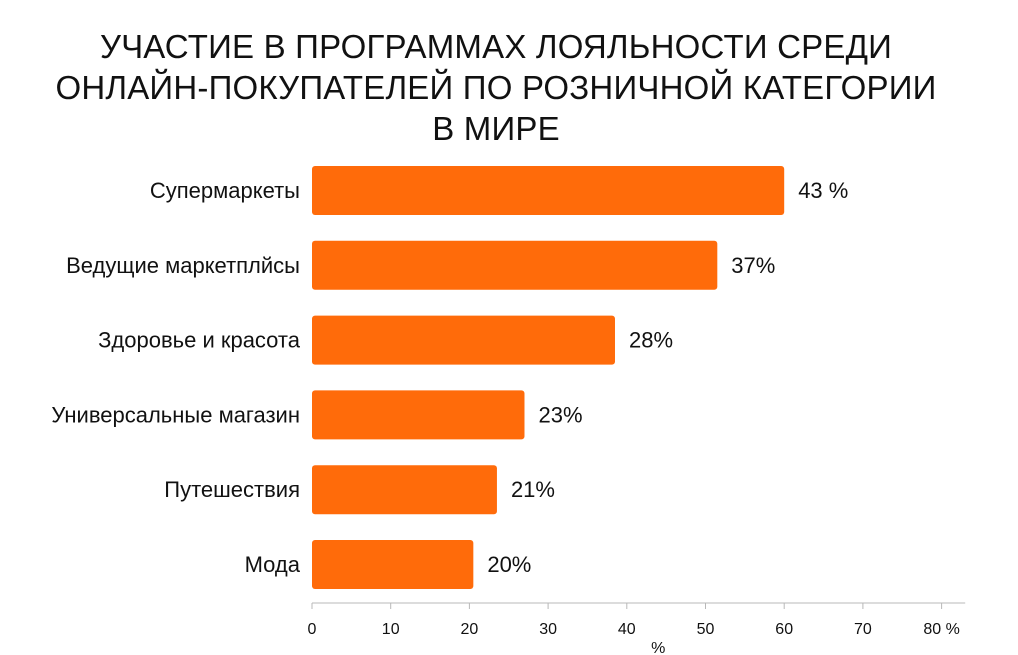 The height and width of the screenshot is (655, 1018). I want to click on category-label-2: Ведущие маркетплйсы, so click(183, 265).